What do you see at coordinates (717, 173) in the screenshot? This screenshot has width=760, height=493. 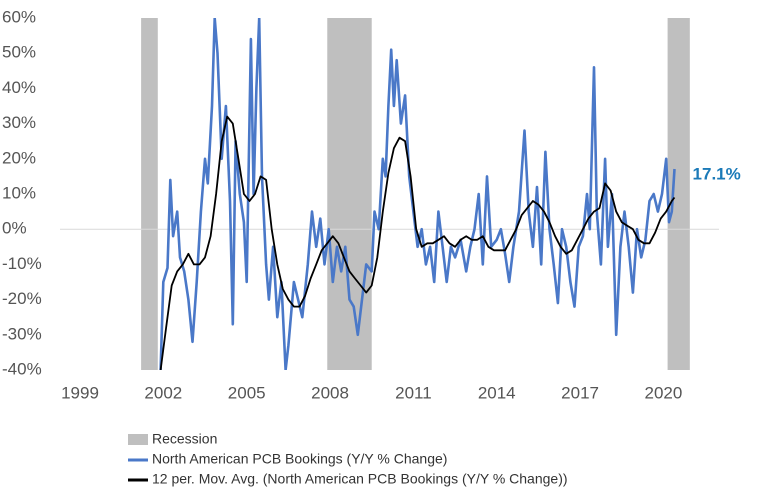 I see `annotation: 17.1%` at bounding box center [717, 173].